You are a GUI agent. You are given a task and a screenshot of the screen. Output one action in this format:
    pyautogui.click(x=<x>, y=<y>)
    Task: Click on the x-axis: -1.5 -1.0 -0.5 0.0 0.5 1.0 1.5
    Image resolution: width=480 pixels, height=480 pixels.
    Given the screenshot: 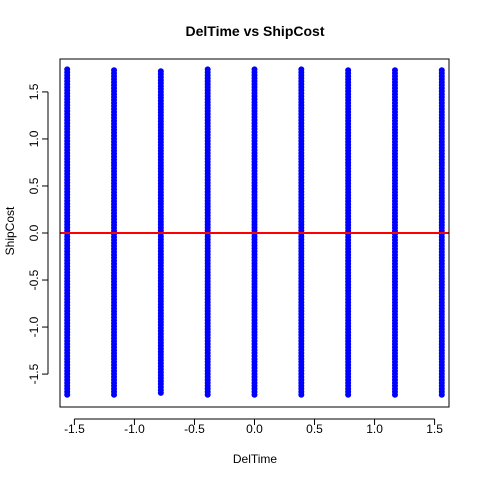 What is the action you would take?
    pyautogui.click(x=253, y=427)
    